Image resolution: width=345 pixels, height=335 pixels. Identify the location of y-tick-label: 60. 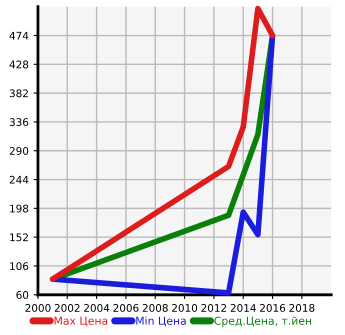
(22, 295).